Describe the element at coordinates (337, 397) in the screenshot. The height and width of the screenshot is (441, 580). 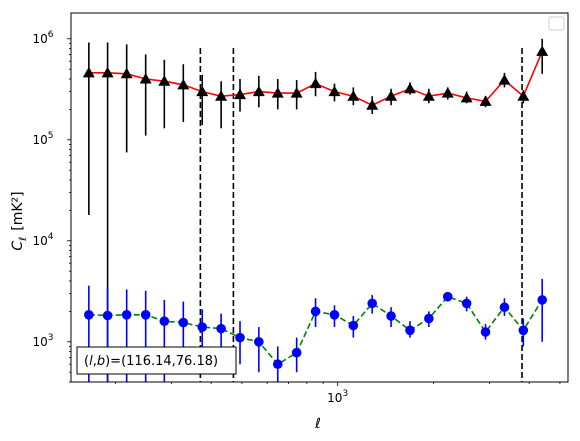
I see `x-tick-label: 103` at that location.